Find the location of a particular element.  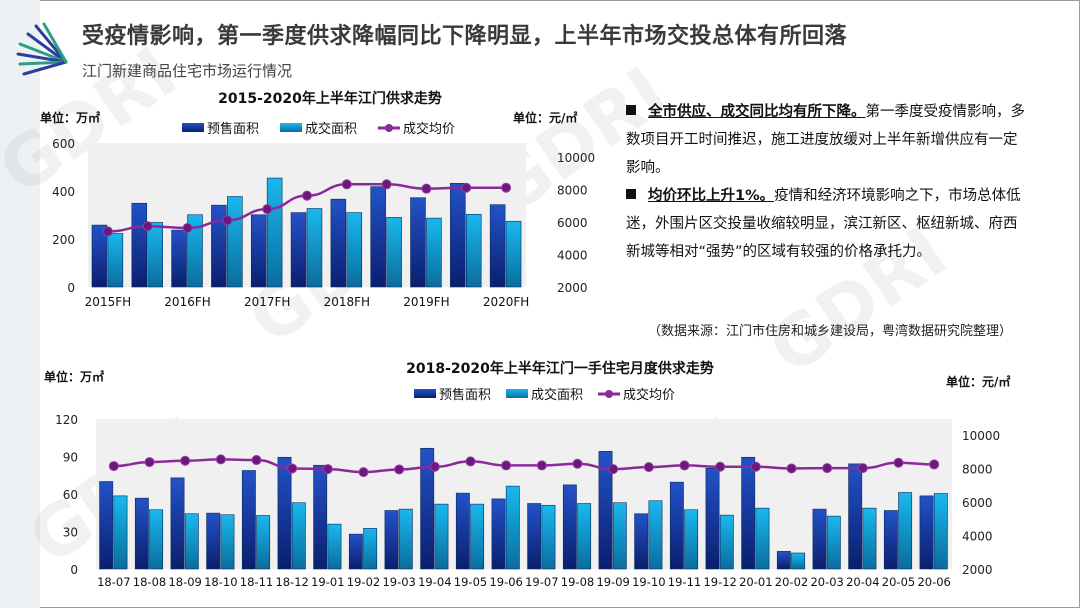

left-axis-tick-label: 90 is located at coordinates (70, 458).